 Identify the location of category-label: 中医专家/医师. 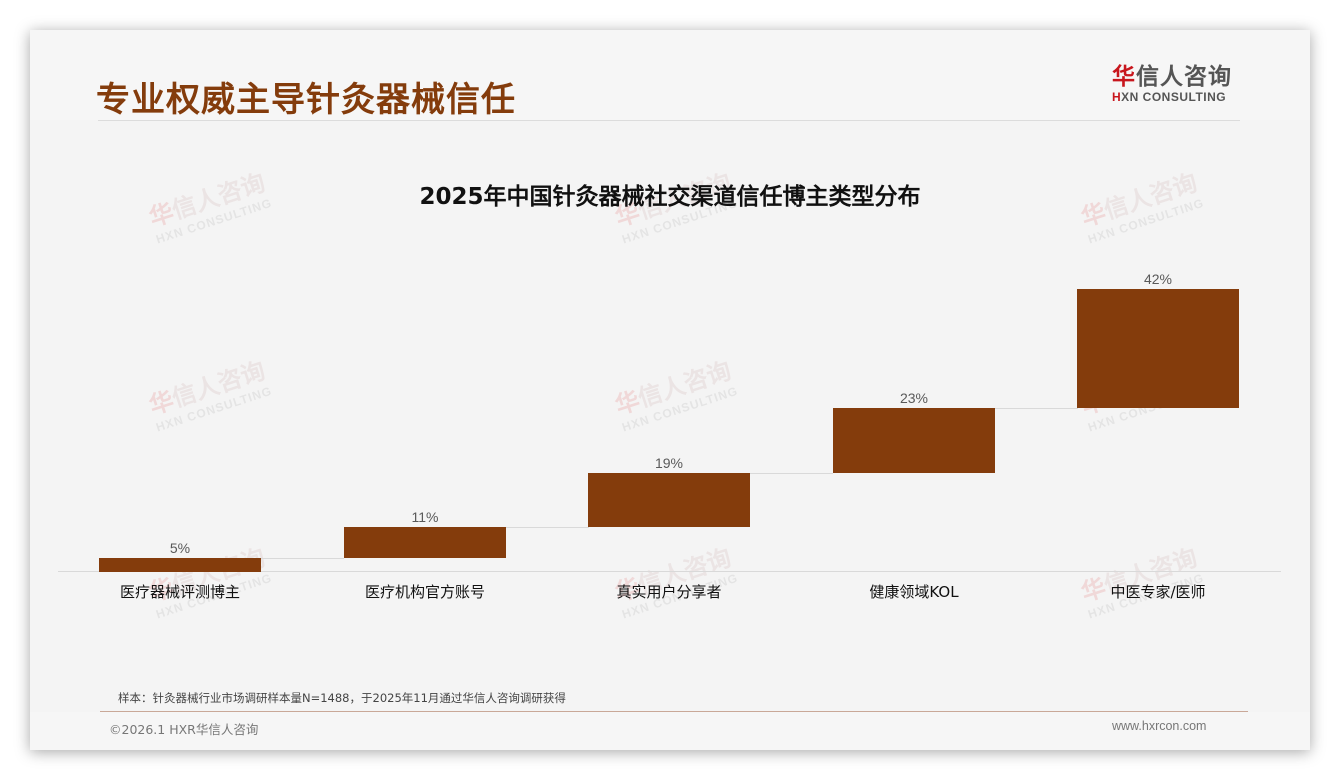
(1158, 592).